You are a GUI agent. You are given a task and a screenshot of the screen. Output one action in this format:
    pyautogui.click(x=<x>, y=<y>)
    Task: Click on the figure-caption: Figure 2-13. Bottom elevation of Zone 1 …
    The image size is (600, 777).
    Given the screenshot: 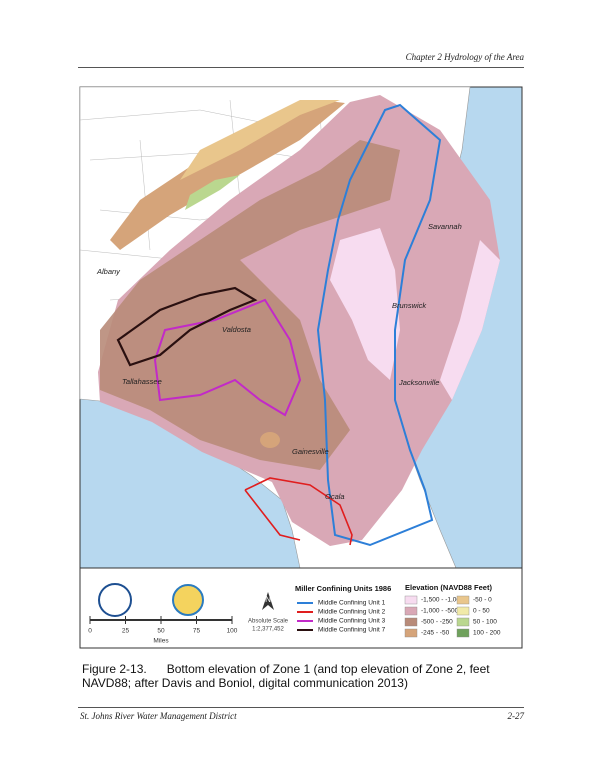 What is the action you would take?
    pyautogui.click(x=304, y=676)
    